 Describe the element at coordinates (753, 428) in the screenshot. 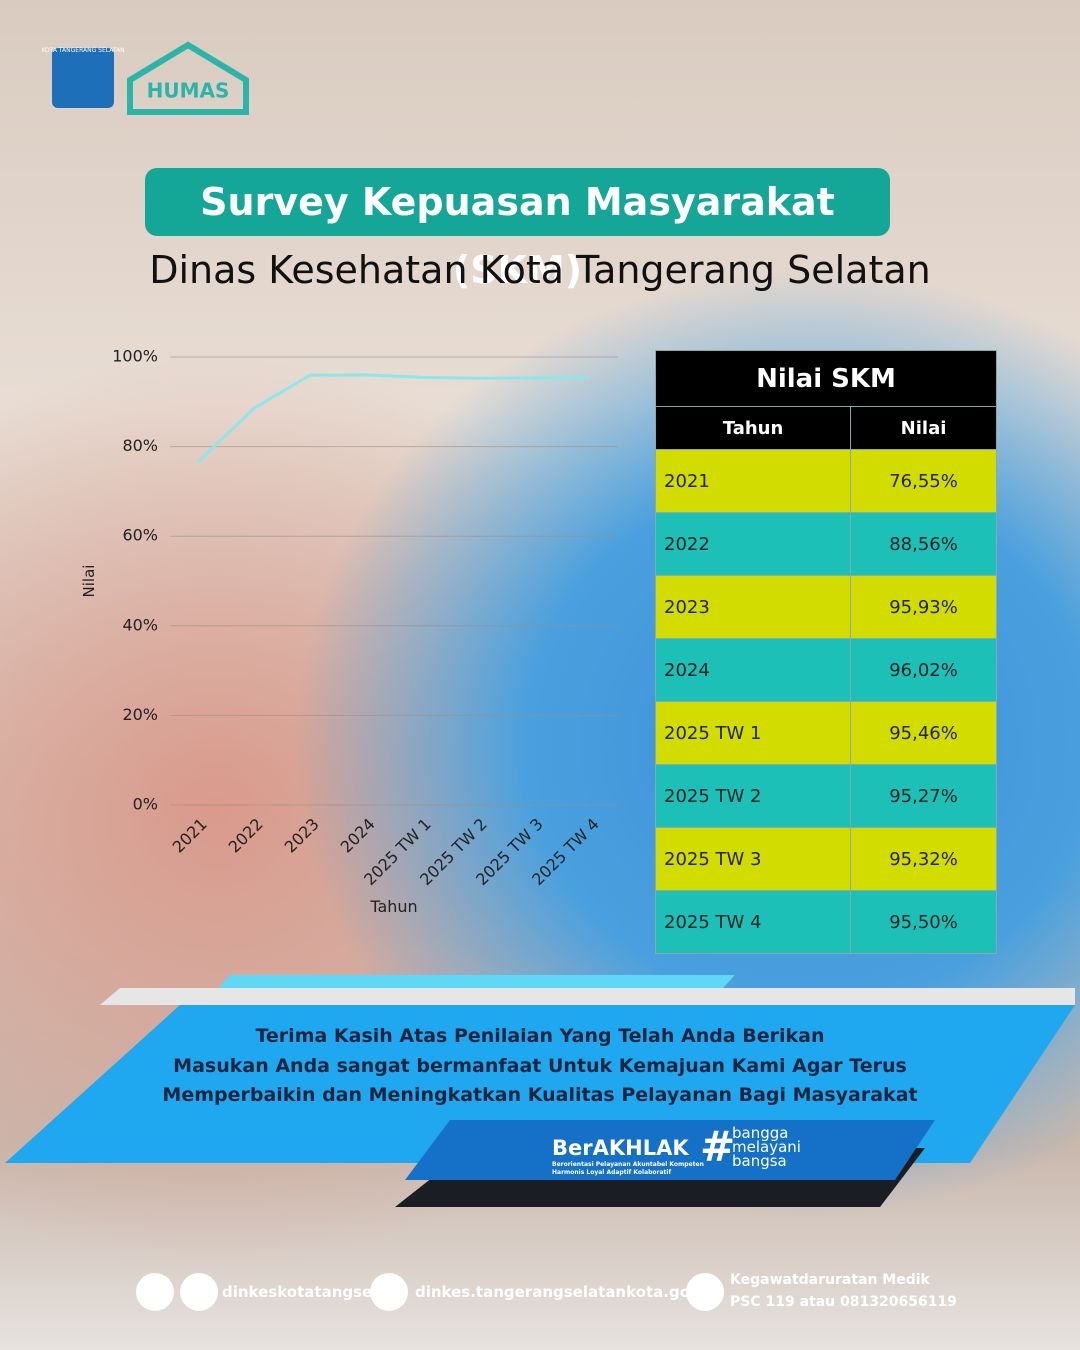

I see `column-header: Tahun` at that location.